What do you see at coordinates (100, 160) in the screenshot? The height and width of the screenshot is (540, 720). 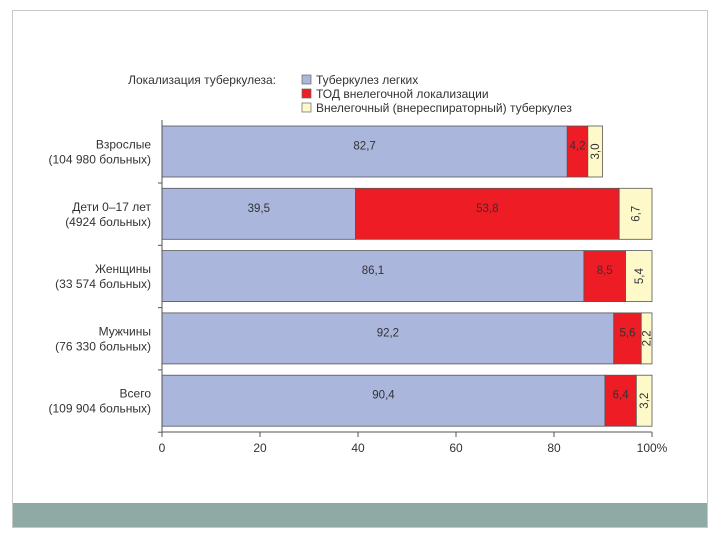 I see `category-sublabel-1: (104 980 больных)` at bounding box center [100, 160].